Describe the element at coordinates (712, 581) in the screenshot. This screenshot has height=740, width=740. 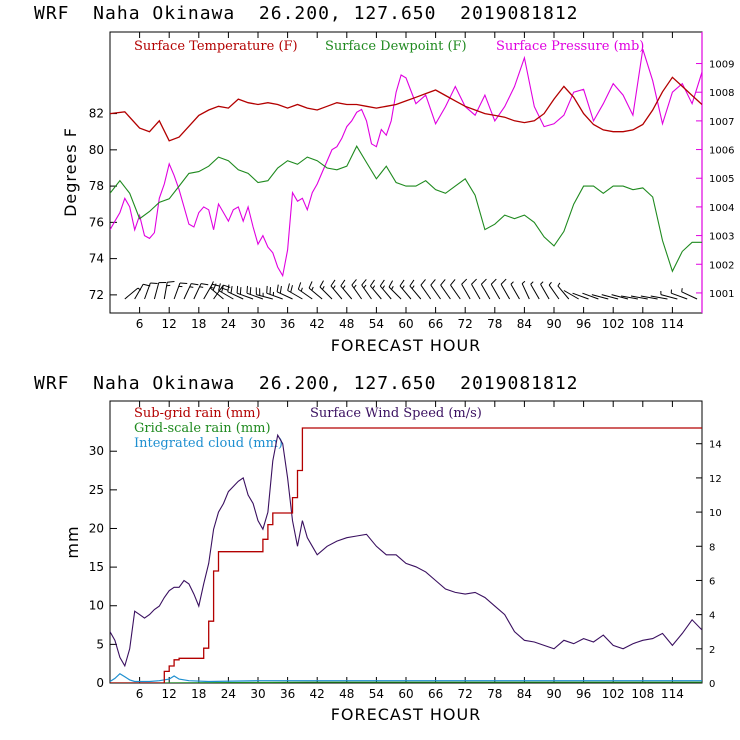
I see `bottom-y2-tick-label: 6` at that location.